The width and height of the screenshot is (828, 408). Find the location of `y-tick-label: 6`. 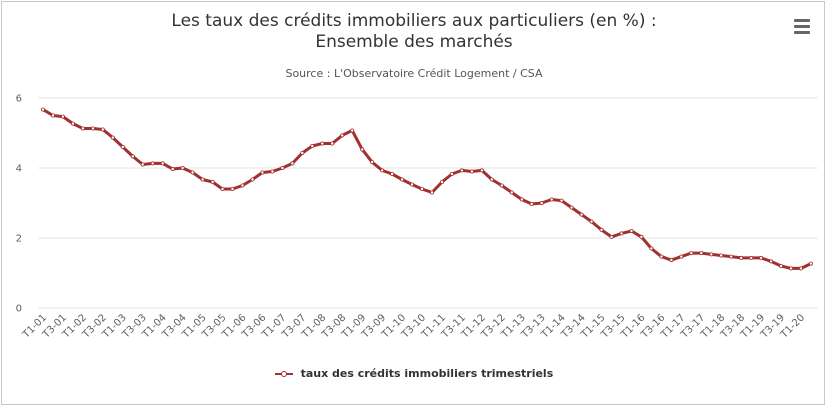

y-tick-label: 6 is located at coordinates (19, 99).